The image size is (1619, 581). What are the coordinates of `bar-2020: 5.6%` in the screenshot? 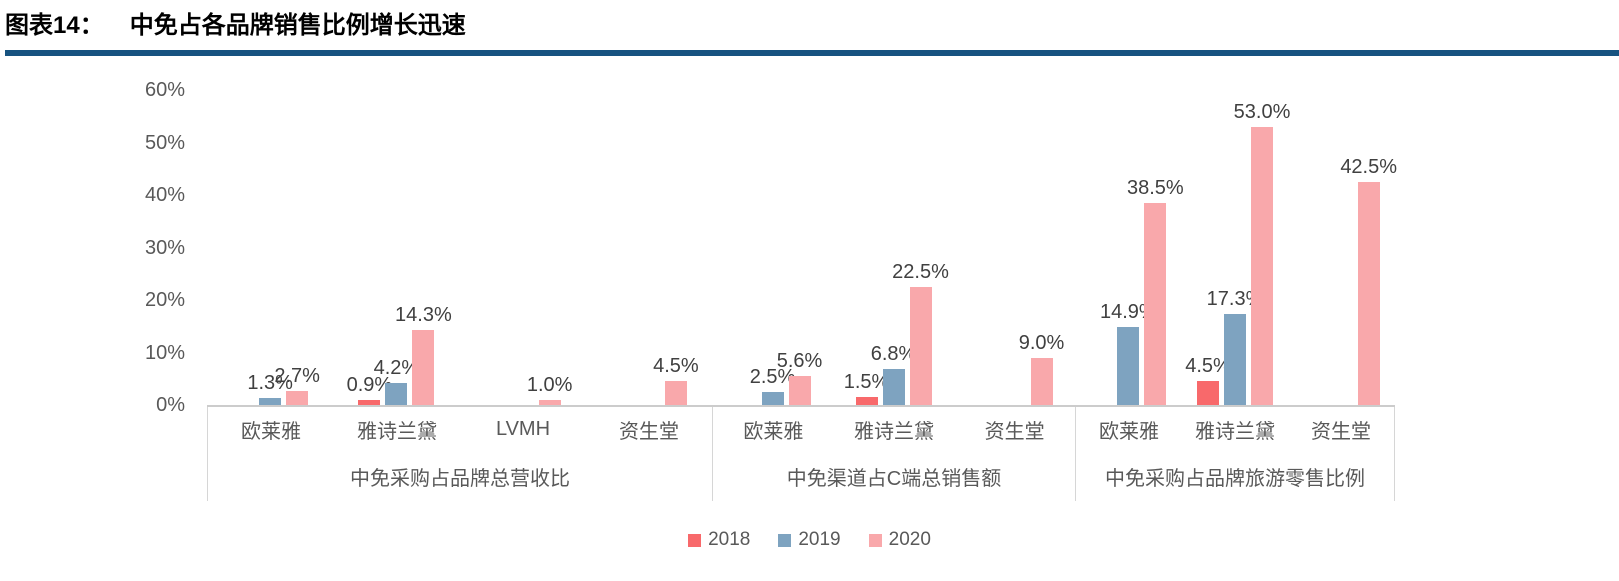 It's located at (799, 377).